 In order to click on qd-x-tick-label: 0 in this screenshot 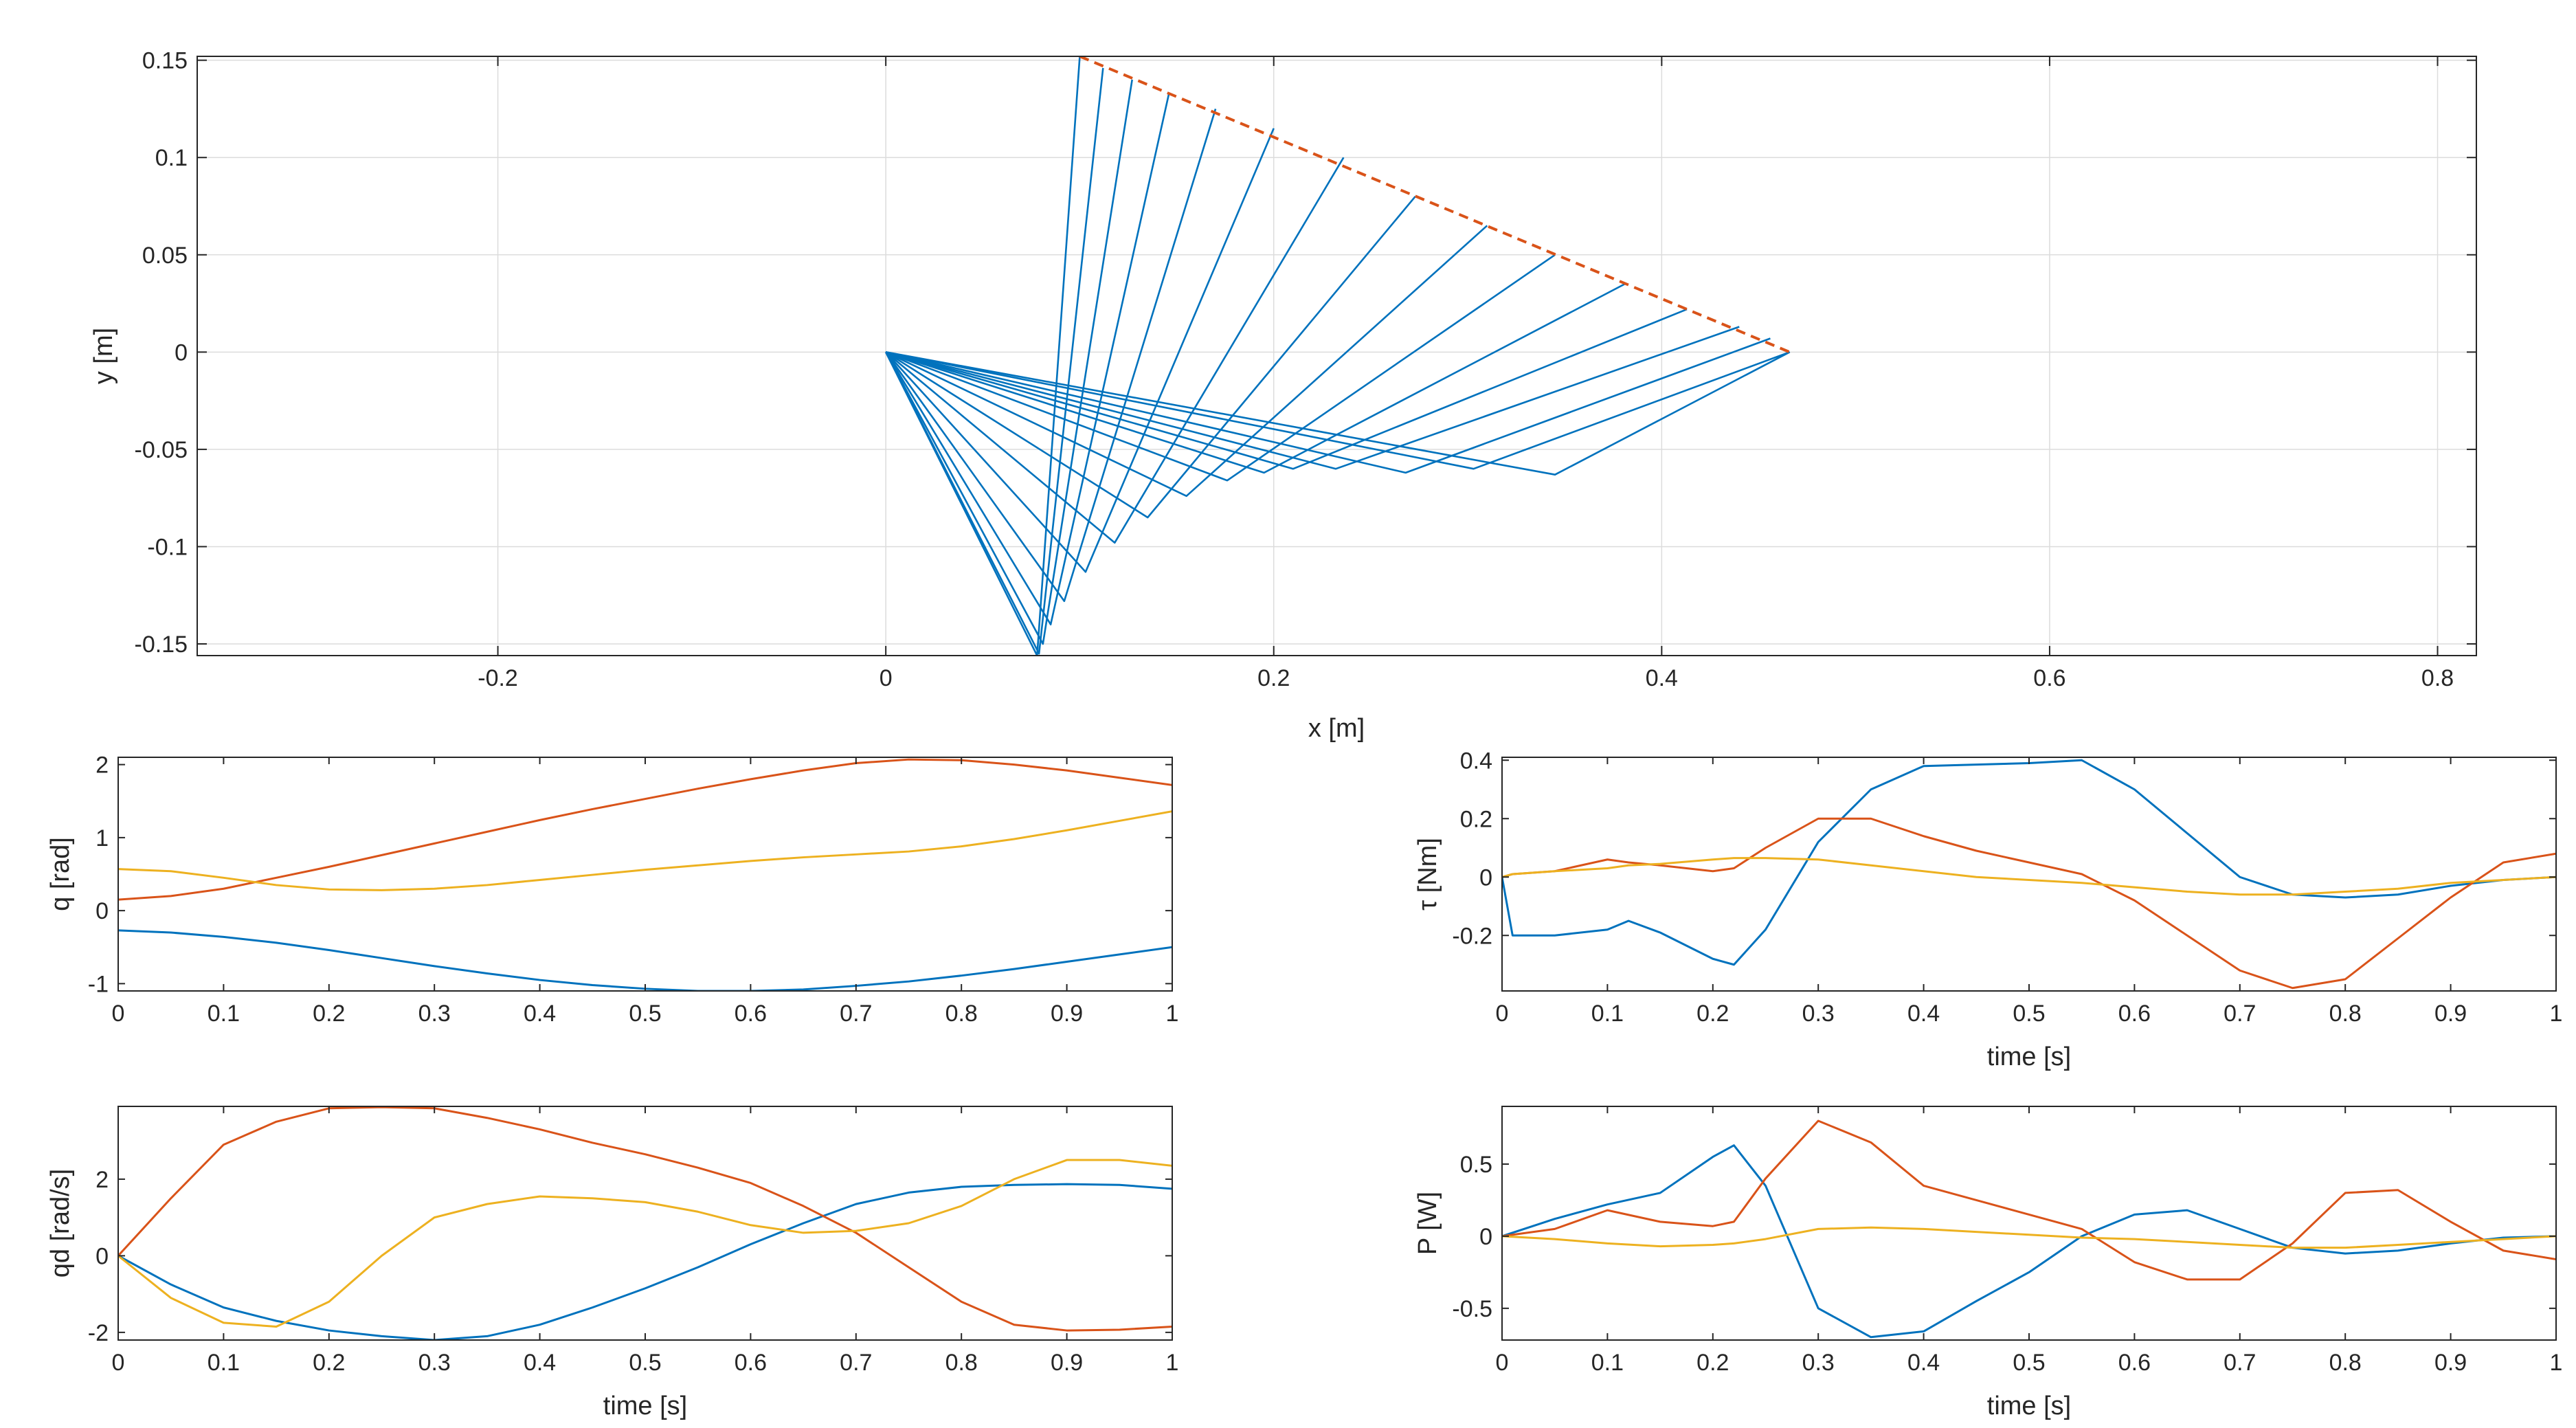, I will do `click(118, 1363)`.